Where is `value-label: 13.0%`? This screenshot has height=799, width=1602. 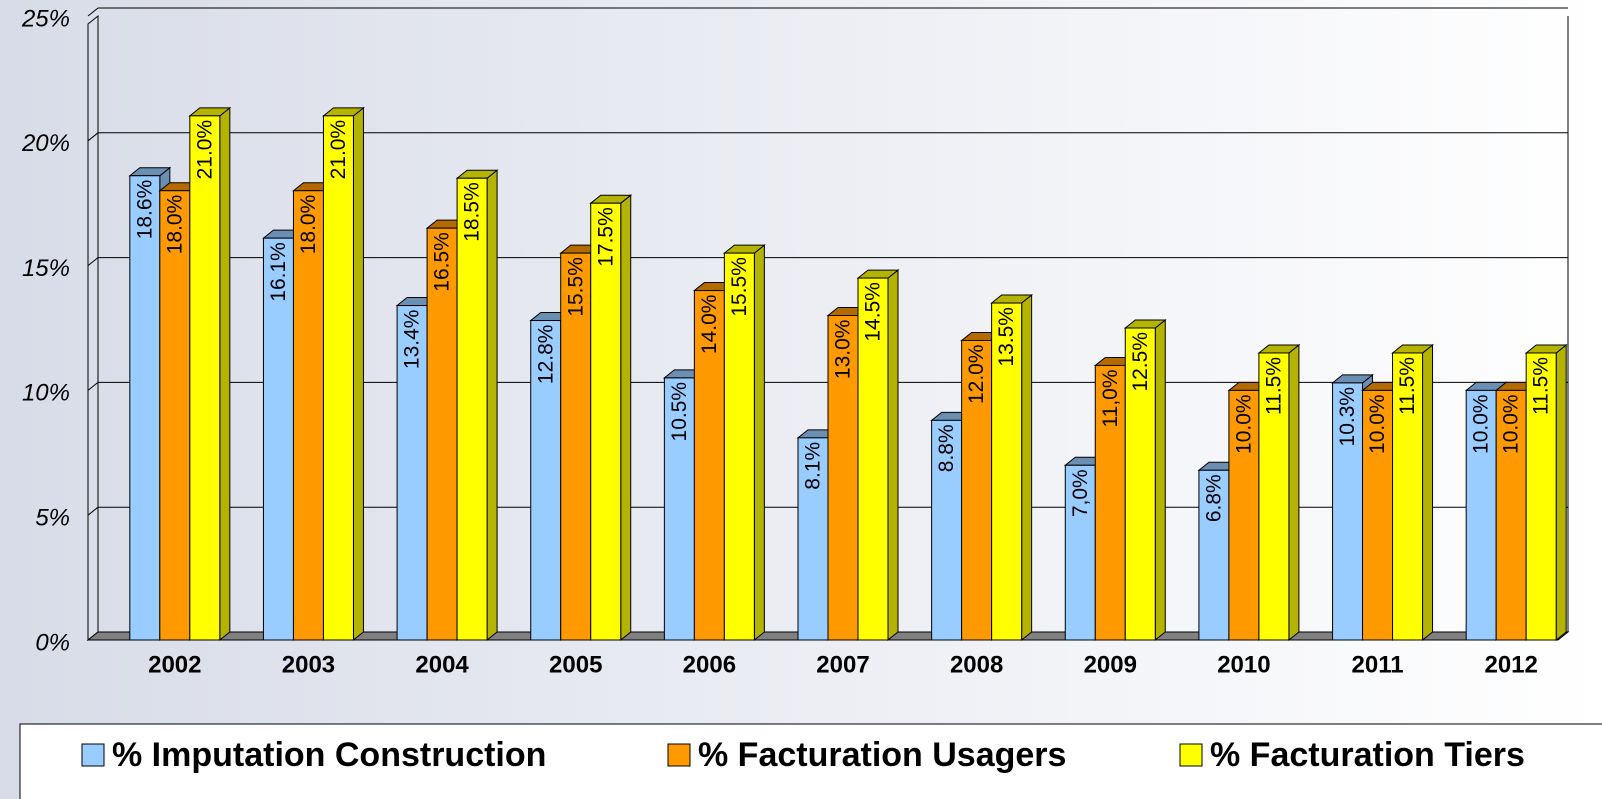
value-label: 13.0% is located at coordinates (843, 350).